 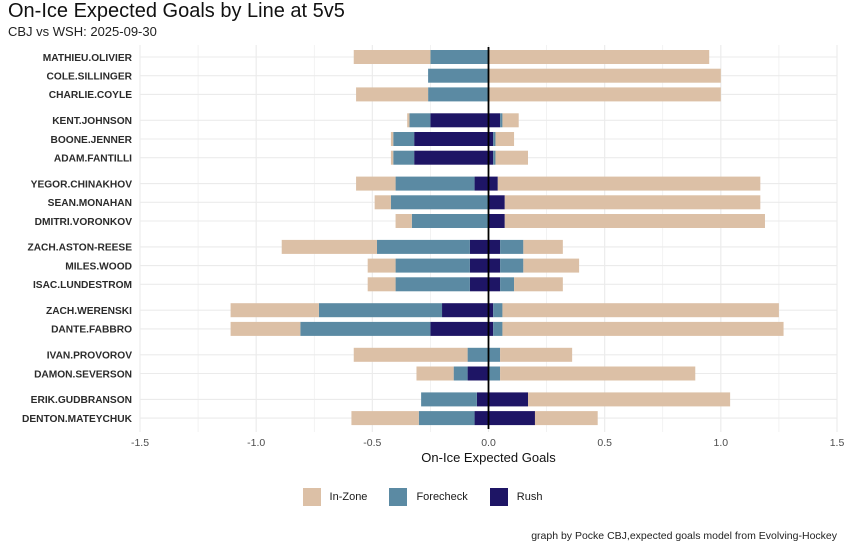 I want to click on player-label: ERIK.GUDBRANSON, so click(x=81, y=400).